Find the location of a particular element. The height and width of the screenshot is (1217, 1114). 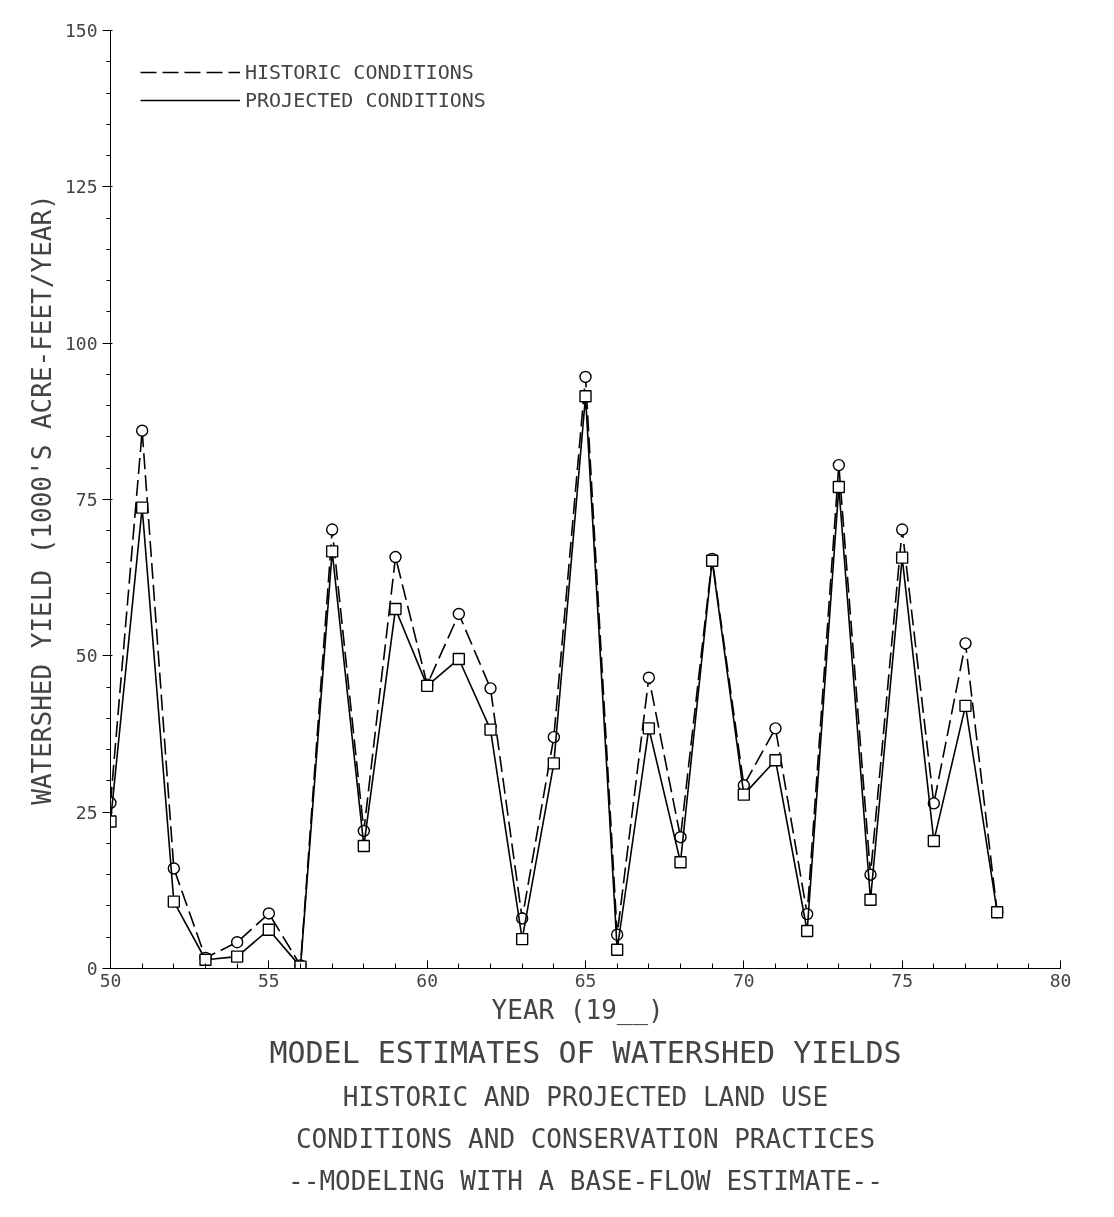

x-tick-label: 70 is located at coordinates (744, 980).